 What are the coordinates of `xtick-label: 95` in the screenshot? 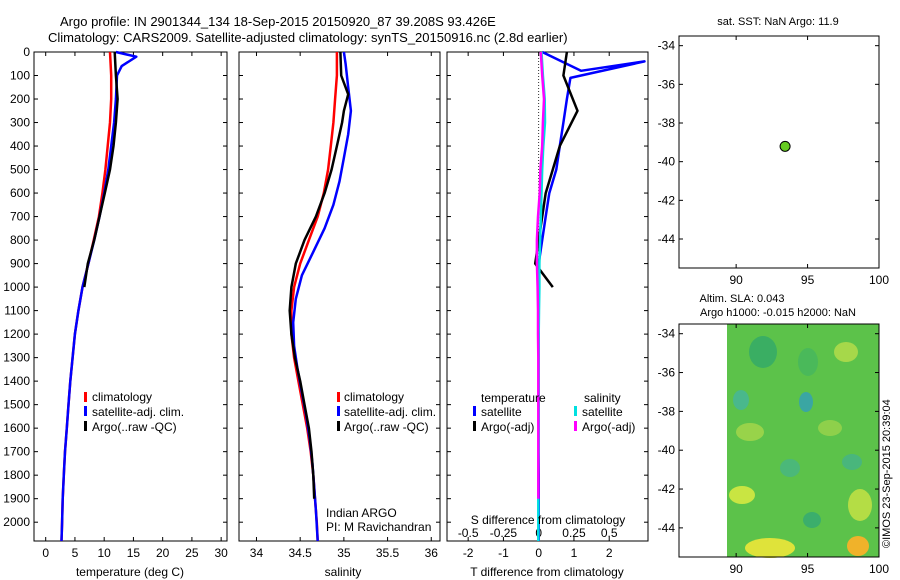 It's located at (808, 280).